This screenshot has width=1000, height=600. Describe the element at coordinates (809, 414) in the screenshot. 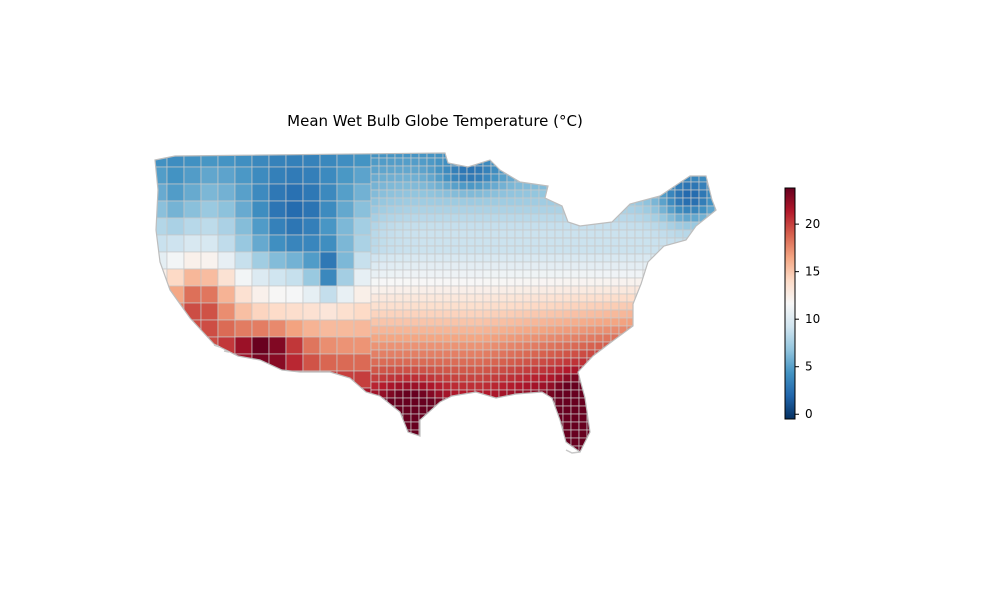

I see `colorbar-tick-label: 0` at that location.